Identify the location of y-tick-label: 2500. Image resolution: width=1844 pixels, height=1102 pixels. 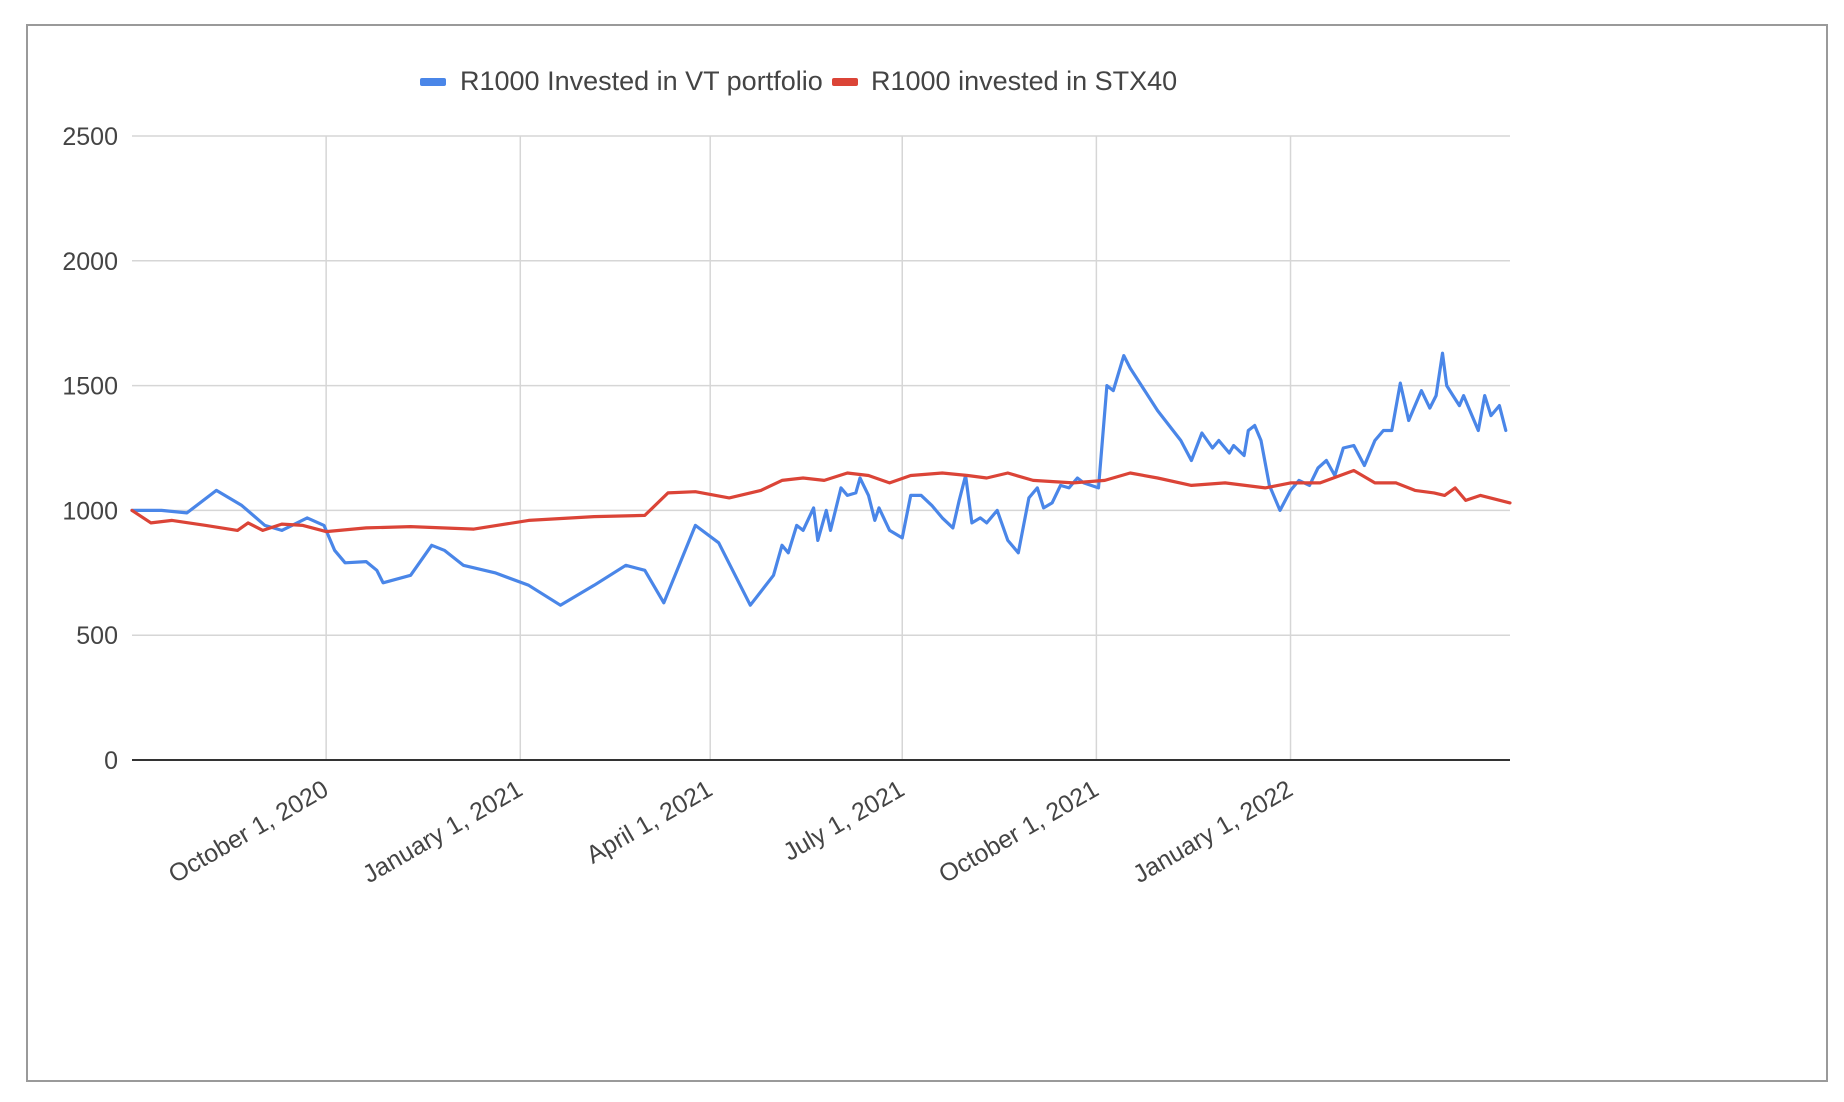
(90, 137).